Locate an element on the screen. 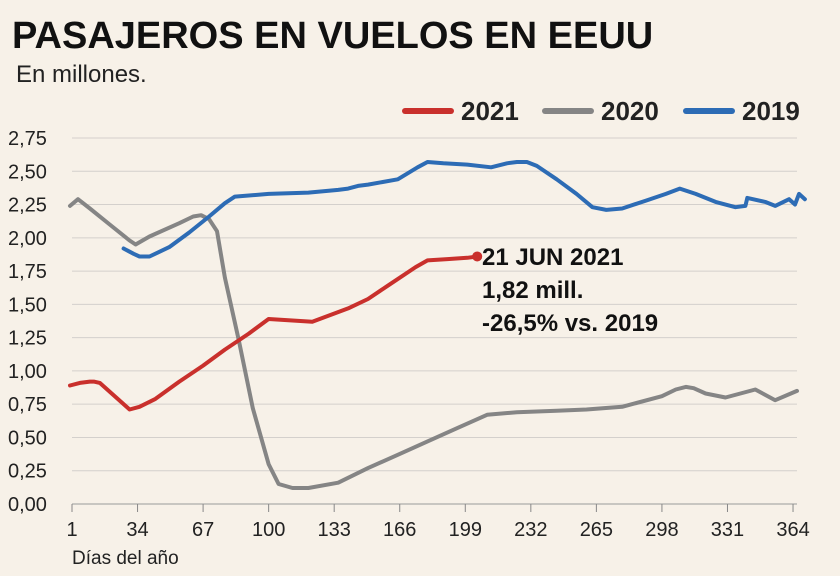  x-tick-label: 199 is located at coordinates (465, 530).